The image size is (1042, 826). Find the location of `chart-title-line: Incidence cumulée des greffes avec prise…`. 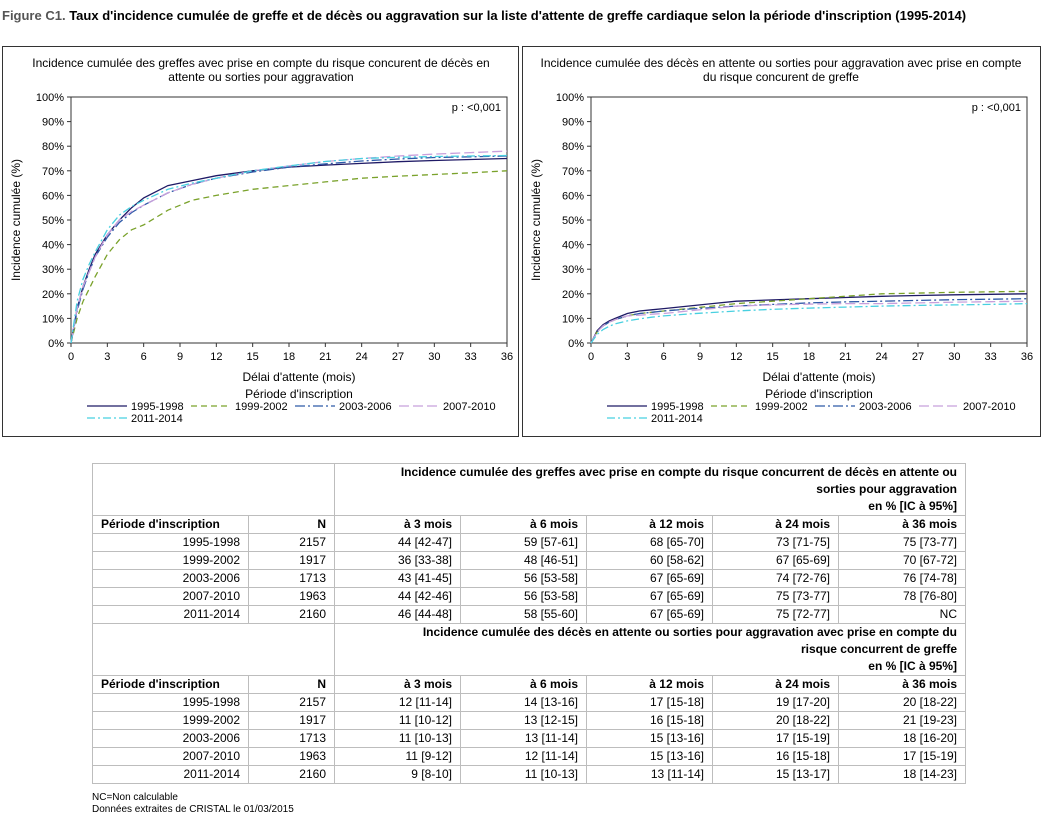

chart-title-line: Incidence cumulée des greffes avec prise… is located at coordinates (260, 63).